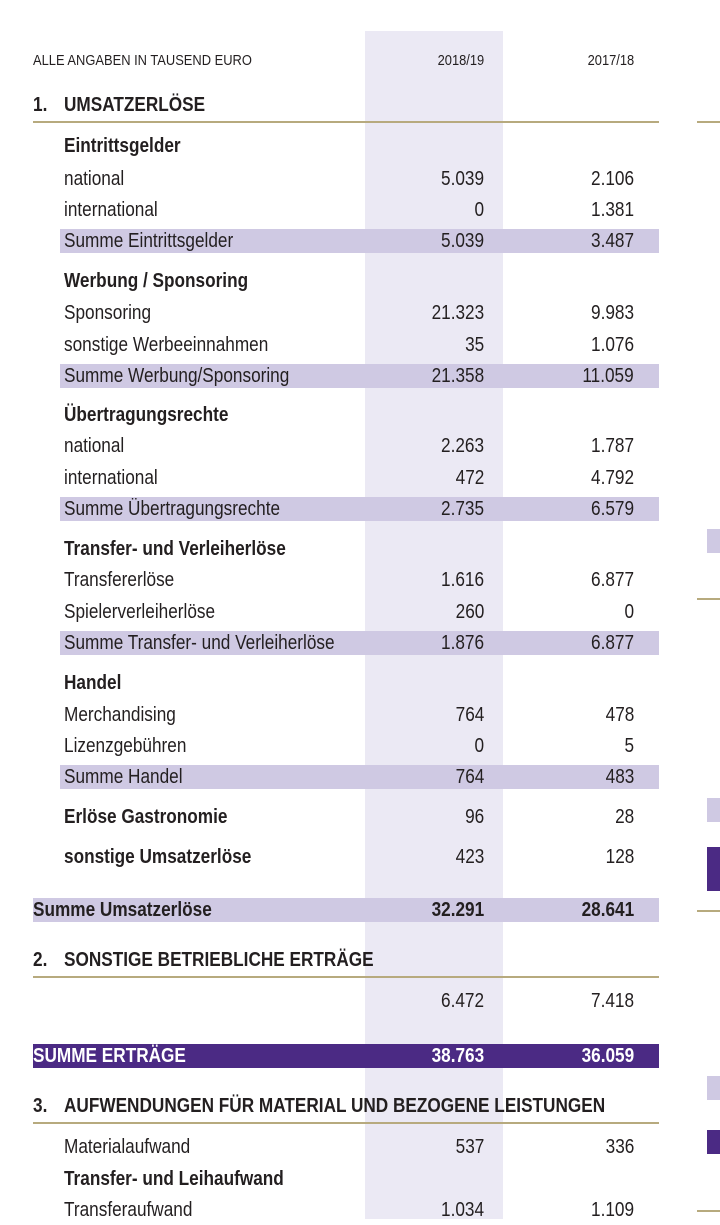 Image resolution: width=720 pixels, height=1225 pixels. What do you see at coordinates (619, 1147) in the screenshot?
I see `value-2017-18: 336` at bounding box center [619, 1147].